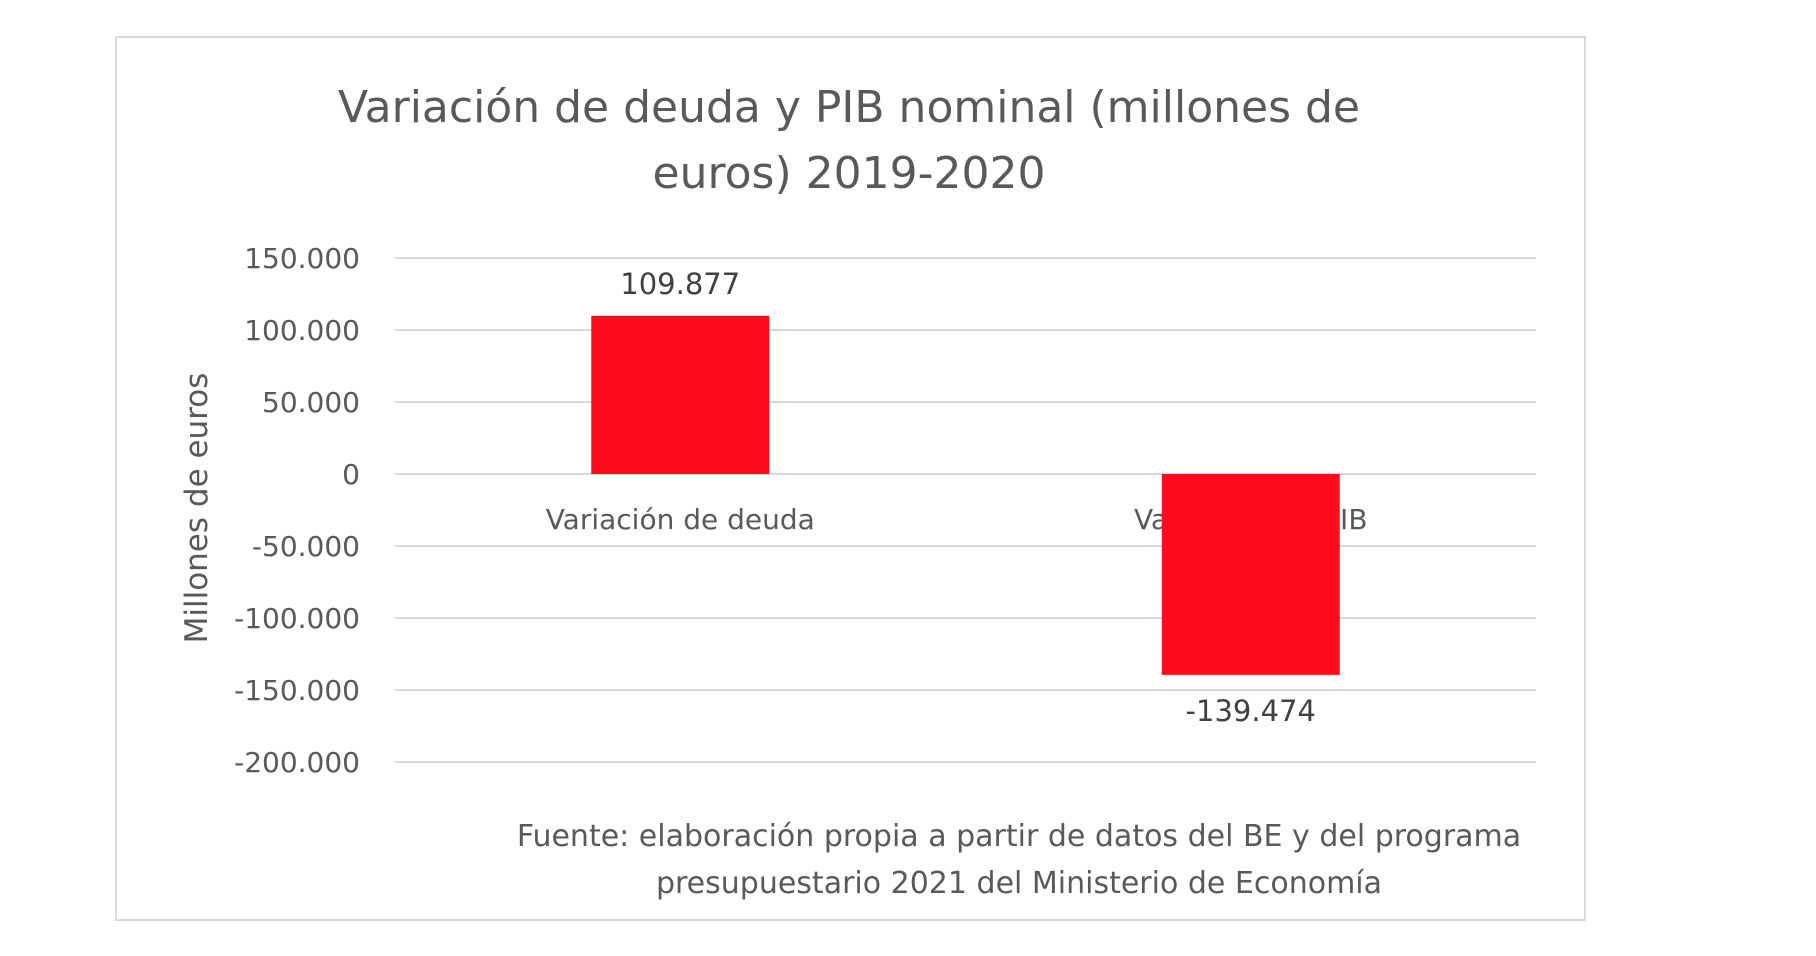 Image resolution: width=1816 pixels, height=956 pixels. Describe the element at coordinates (197, 508) in the screenshot. I see `y-axis-label: Millones de euros` at that location.